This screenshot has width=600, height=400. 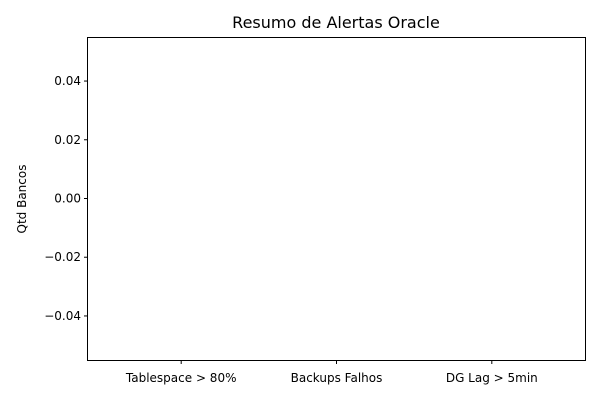 What do you see at coordinates (337, 378) in the screenshot?
I see `x-tick-label: Backups Falhos` at bounding box center [337, 378].